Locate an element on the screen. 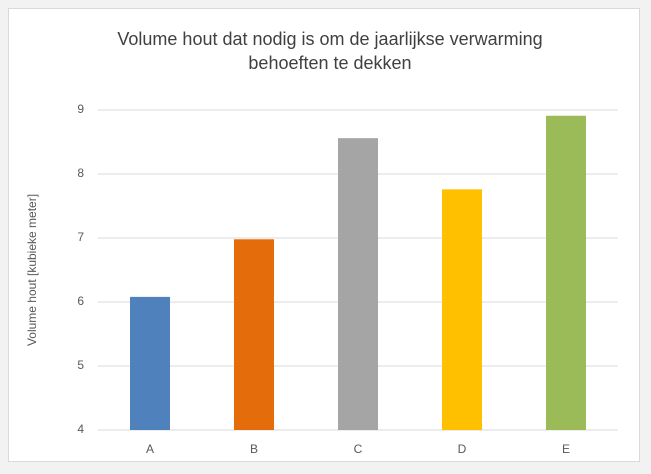 The height and width of the screenshot is (474, 651). y-tick-label: 6 is located at coordinates (80, 301).